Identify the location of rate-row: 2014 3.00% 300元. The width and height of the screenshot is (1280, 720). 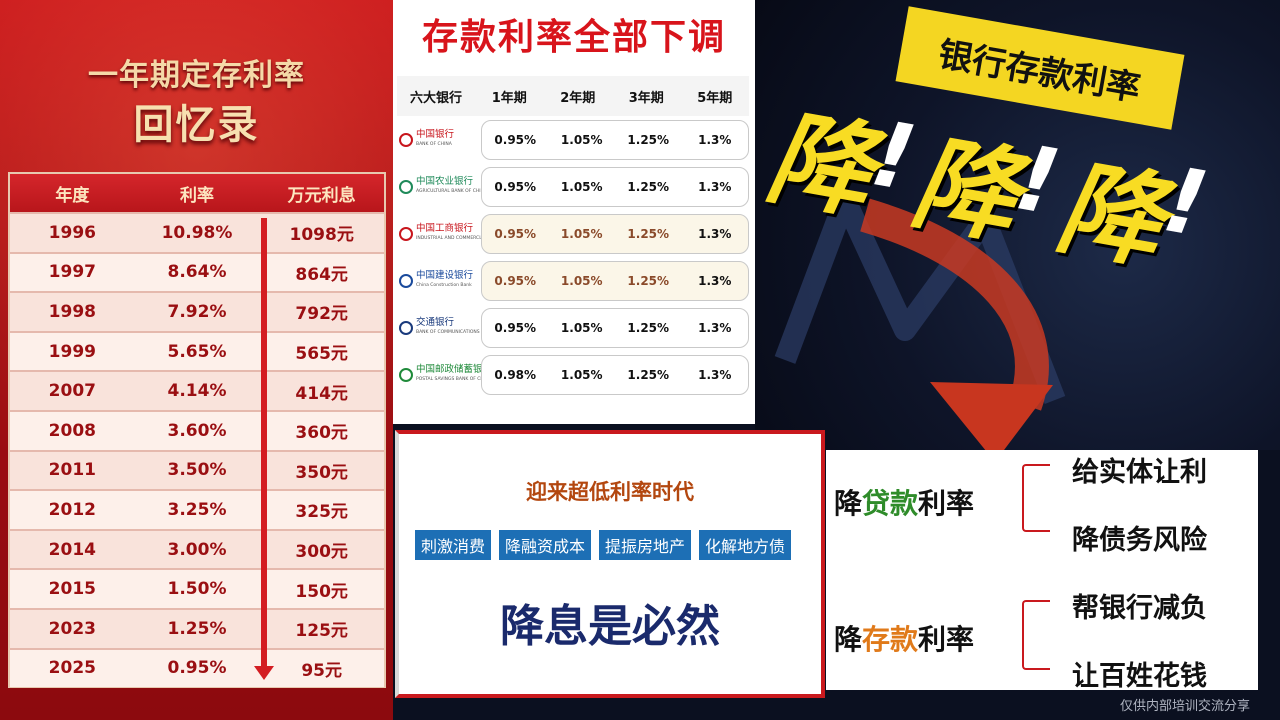
(197, 548).